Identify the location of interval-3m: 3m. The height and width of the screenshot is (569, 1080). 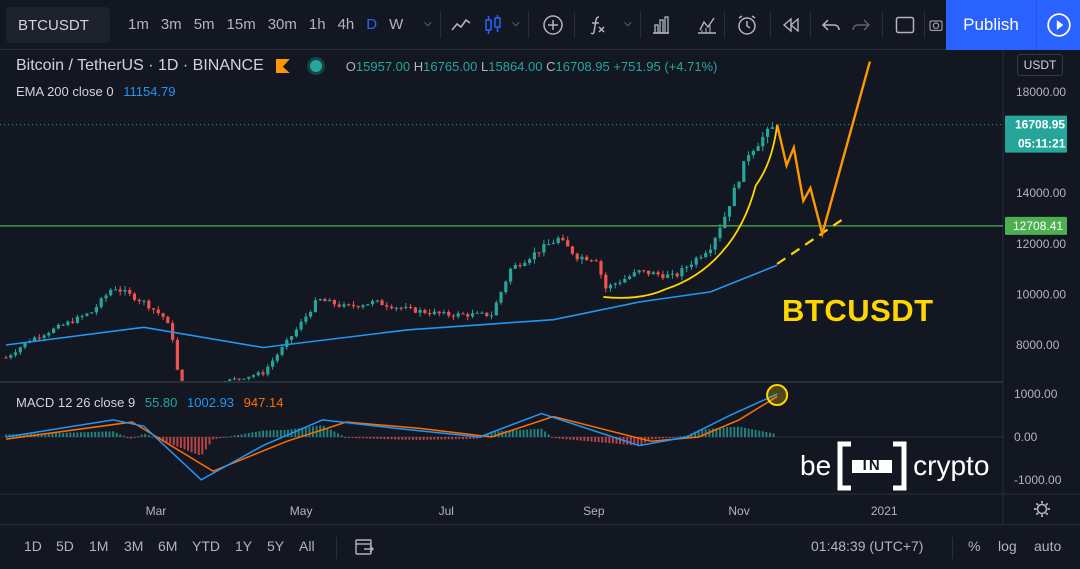
(171, 24).